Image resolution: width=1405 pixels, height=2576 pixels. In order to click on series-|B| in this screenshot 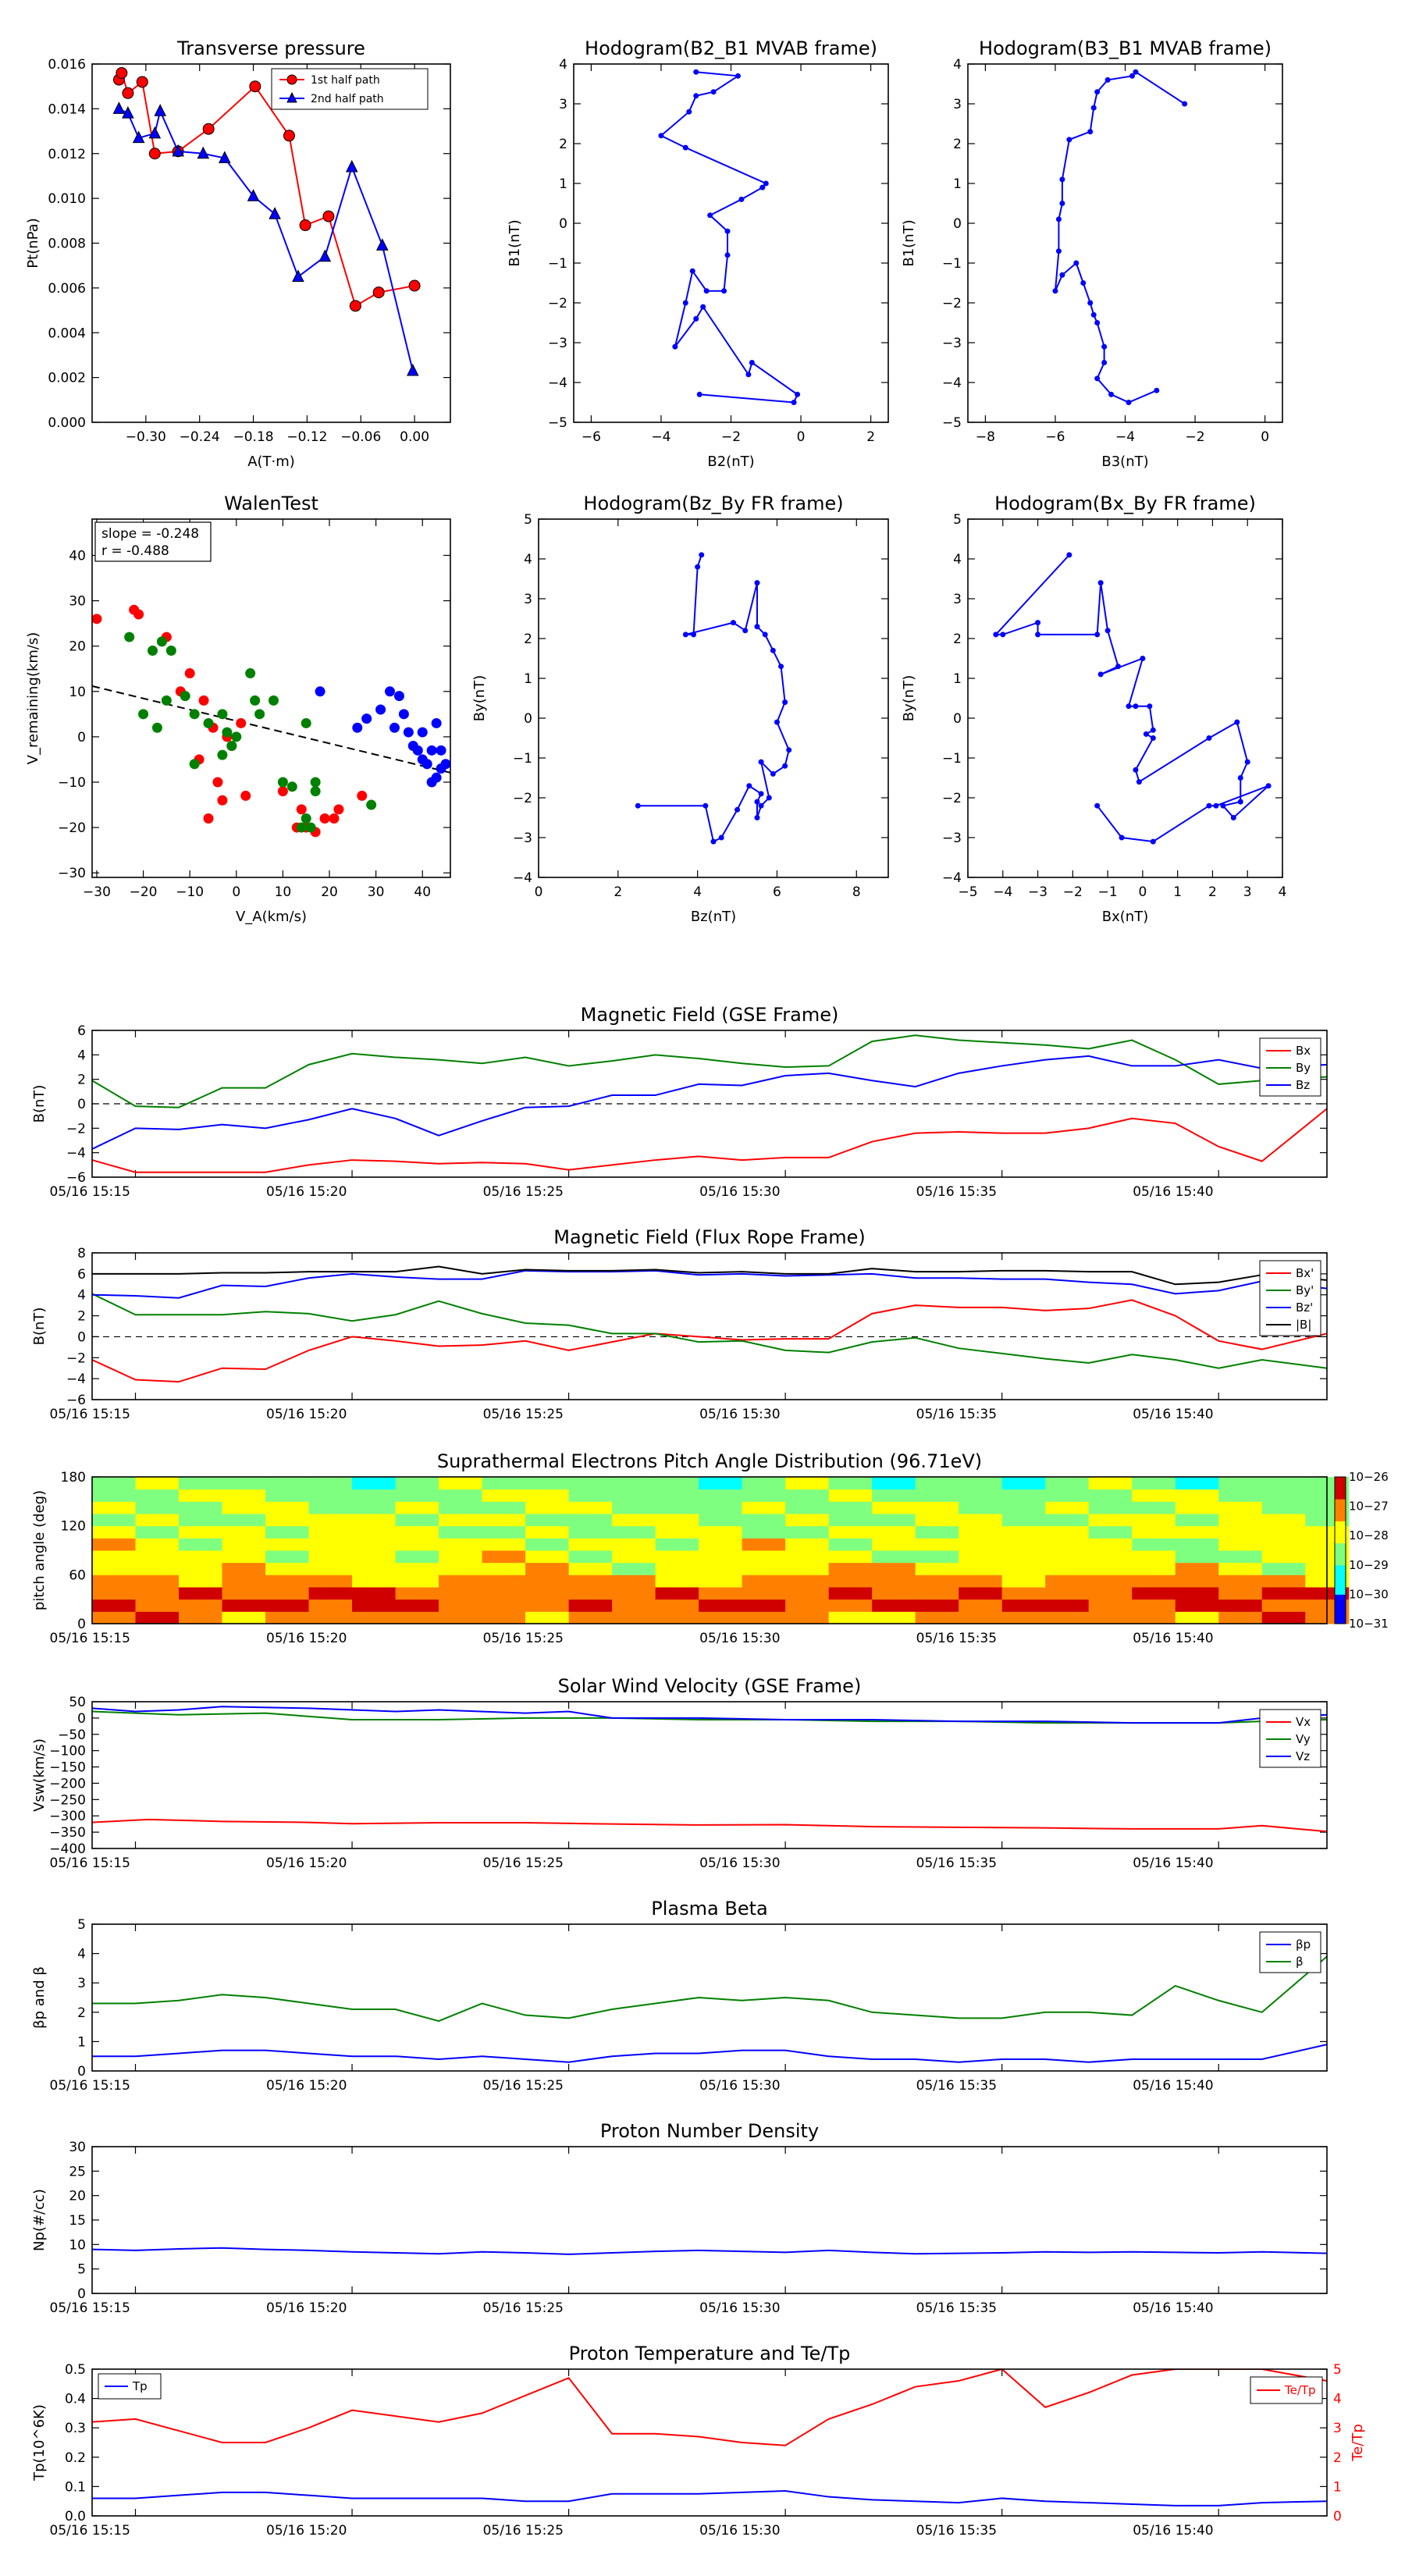, I will do `click(710, 1275)`.